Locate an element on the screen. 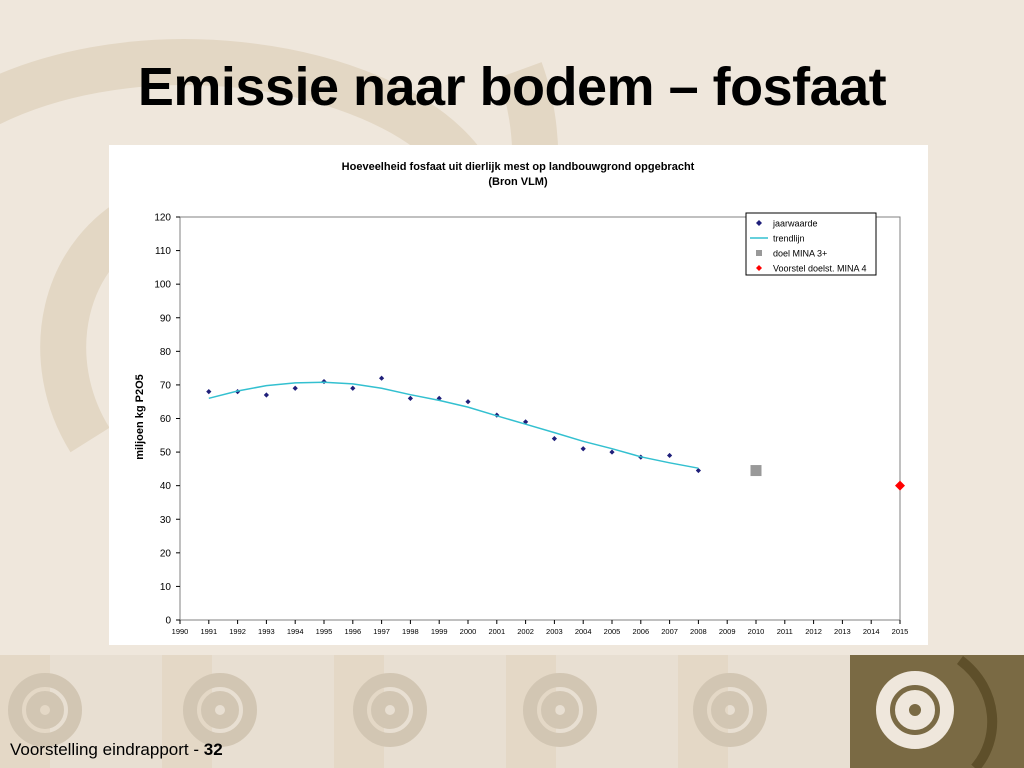 The width and height of the screenshot is (1024, 768). chart-marks is located at coordinates (555, 433).